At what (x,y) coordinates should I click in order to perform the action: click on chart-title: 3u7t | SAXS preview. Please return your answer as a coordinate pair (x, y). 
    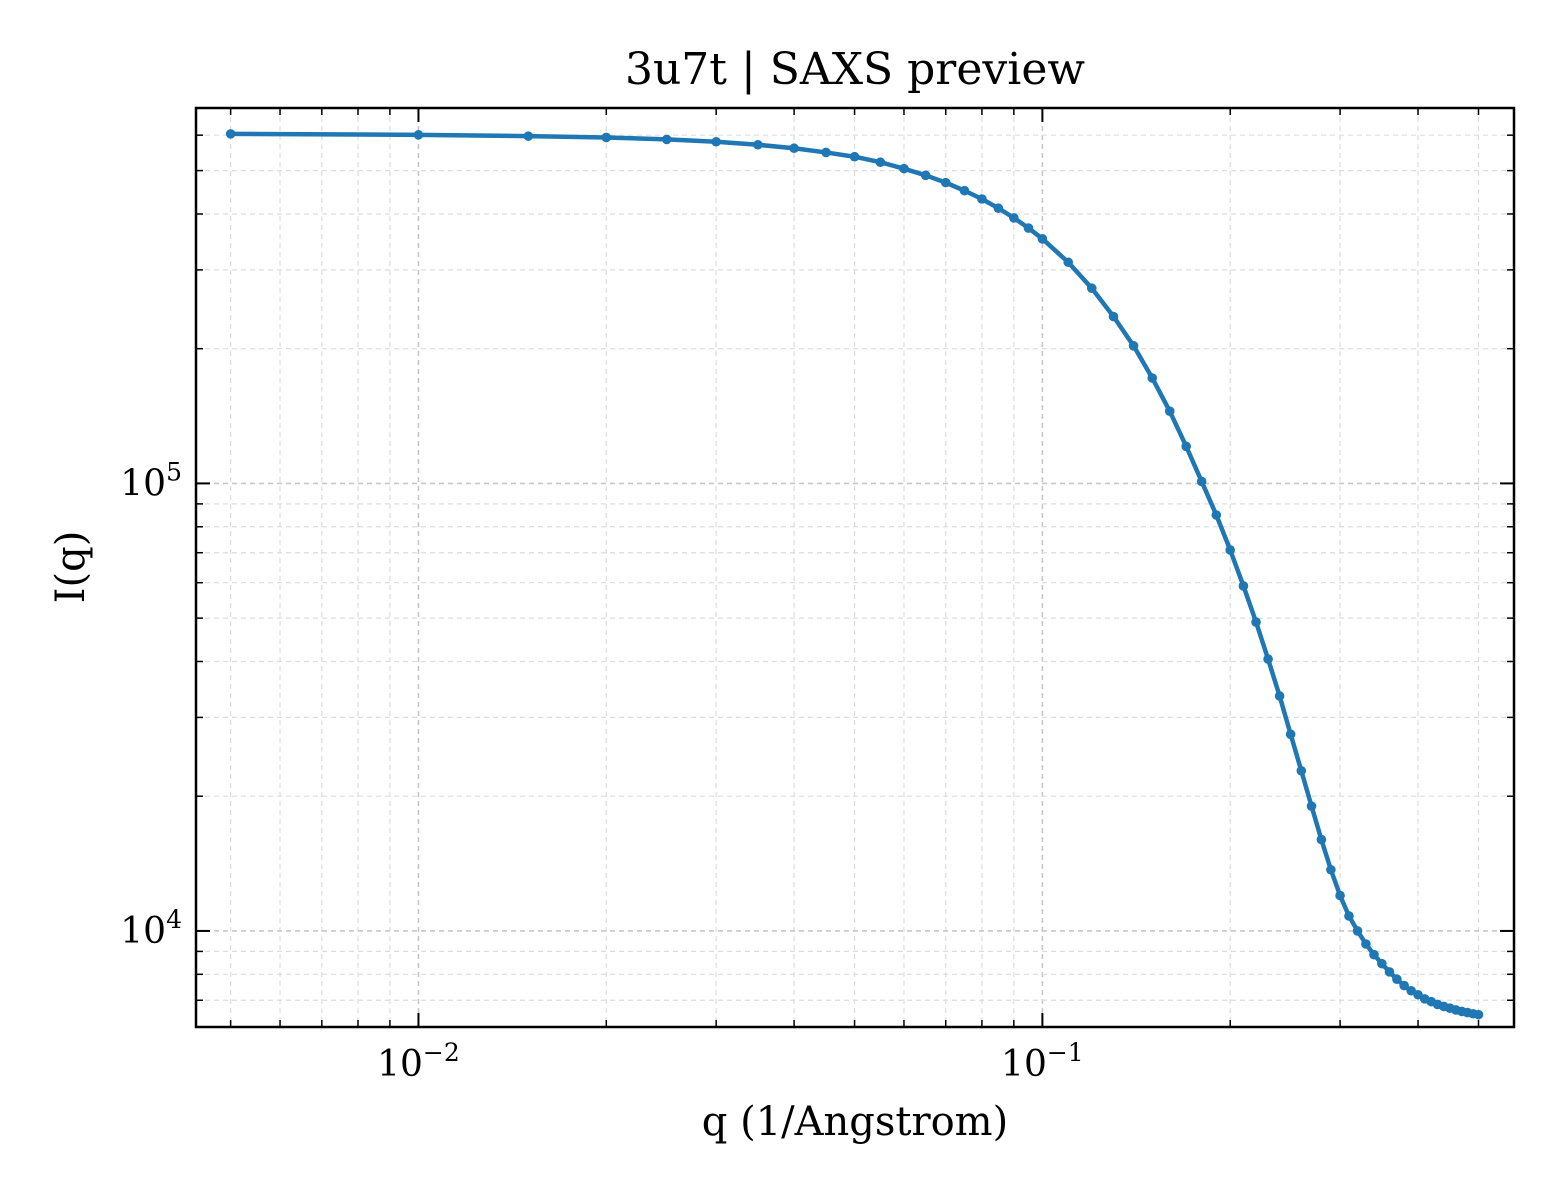
    Looking at the image, I should click on (855, 69).